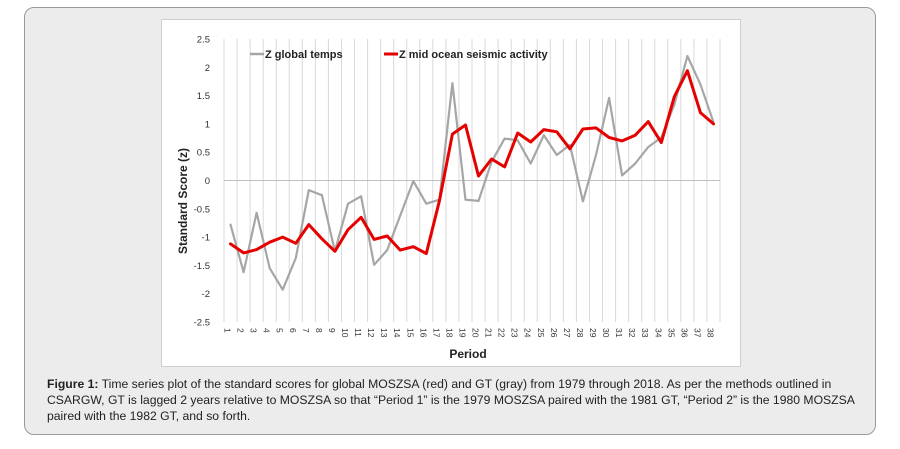 This screenshot has width=900, height=449. What do you see at coordinates (207, 124) in the screenshot?
I see `y-tick-label: 1` at bounding box center [207, 124].